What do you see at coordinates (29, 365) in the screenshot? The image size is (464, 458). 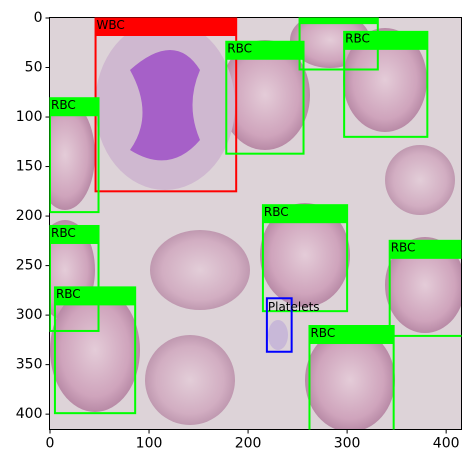 I see `y-tick-label: 350` at bounding box center [29, 365].